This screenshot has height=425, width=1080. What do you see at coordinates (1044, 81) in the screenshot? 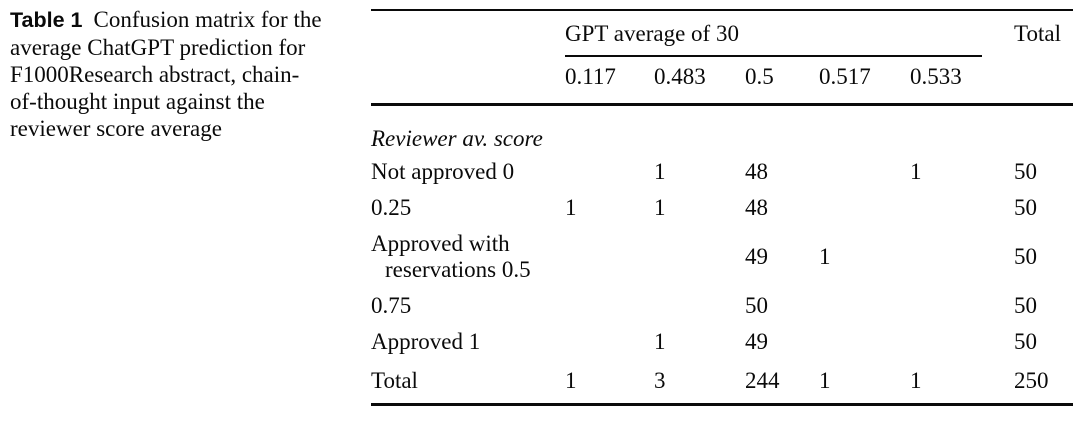
I see `header-empty-cell` at bounding box center [1044, 81].